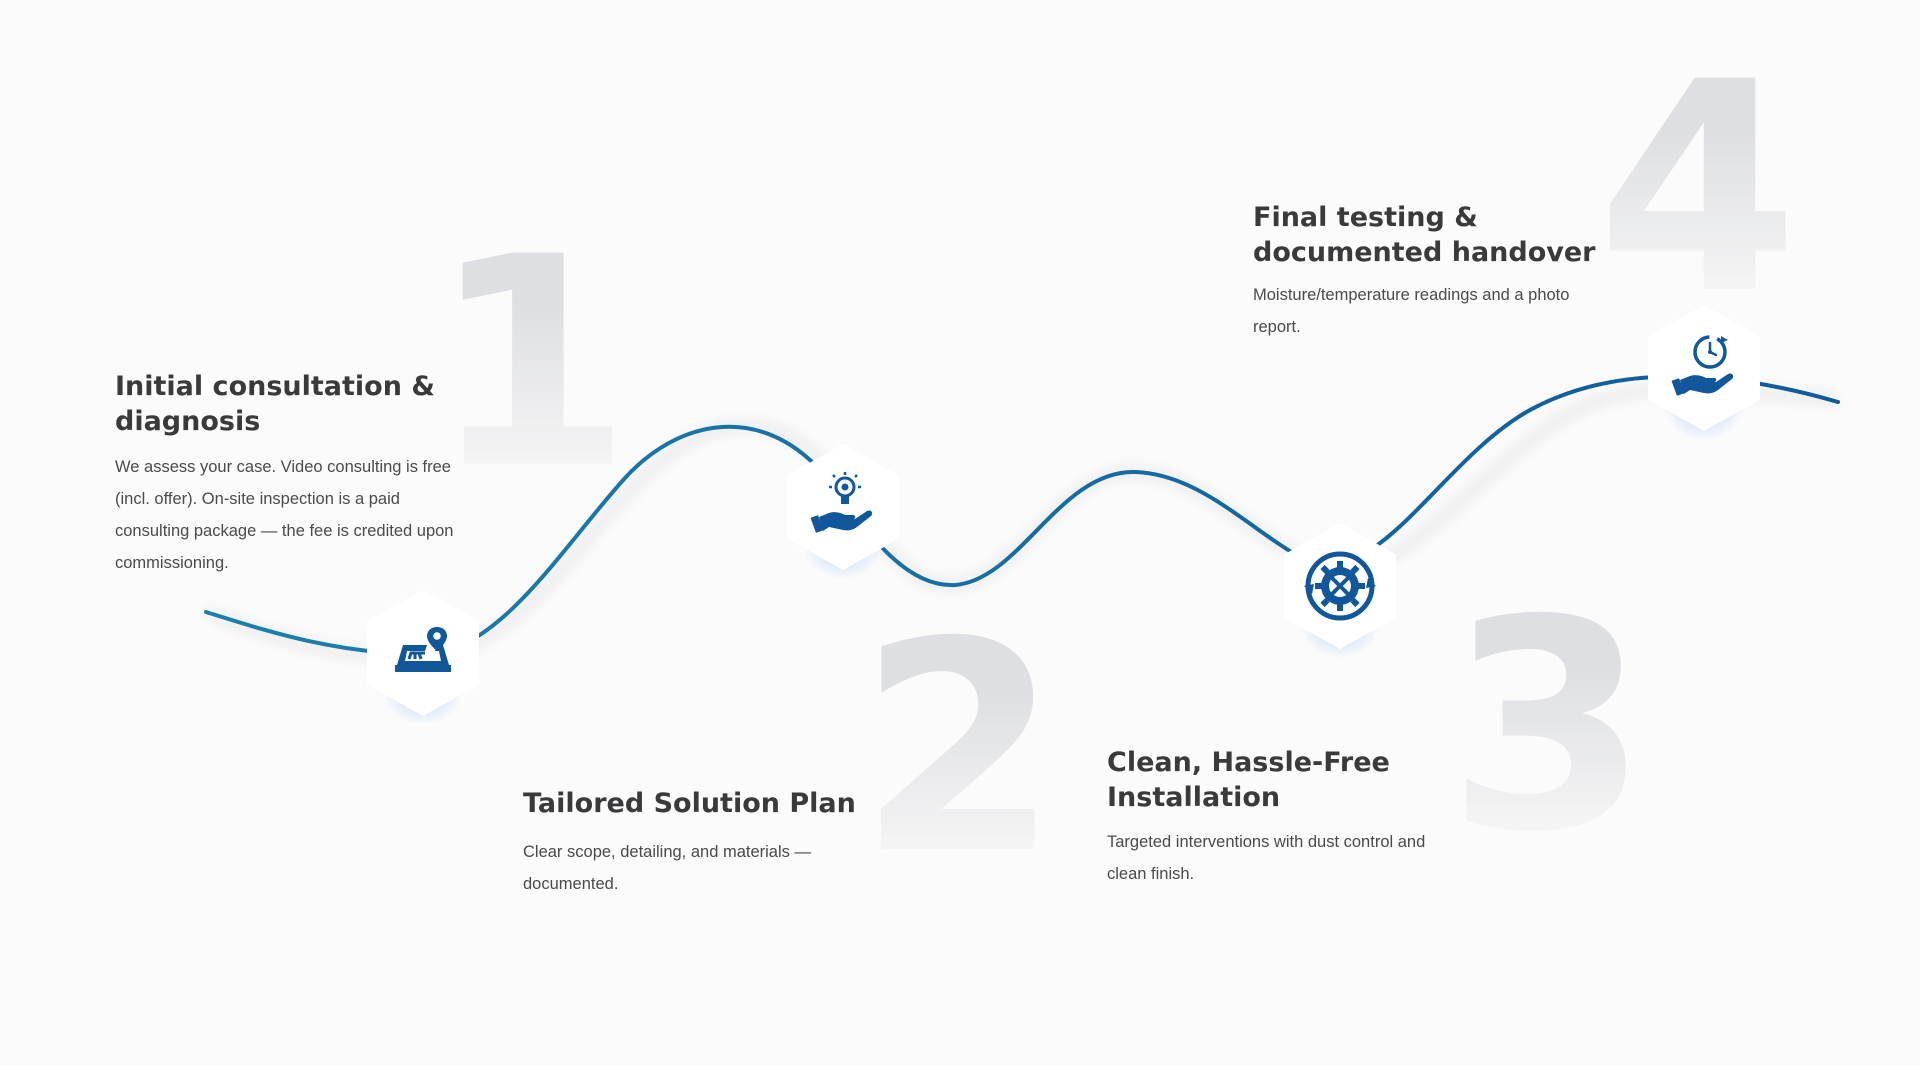 This screenshot has width=1920, height=1065. What do you see at coordinates (1548, 727) in the screenshot?
I see `step-number-3: 3` at bounding box center [1548, 727].